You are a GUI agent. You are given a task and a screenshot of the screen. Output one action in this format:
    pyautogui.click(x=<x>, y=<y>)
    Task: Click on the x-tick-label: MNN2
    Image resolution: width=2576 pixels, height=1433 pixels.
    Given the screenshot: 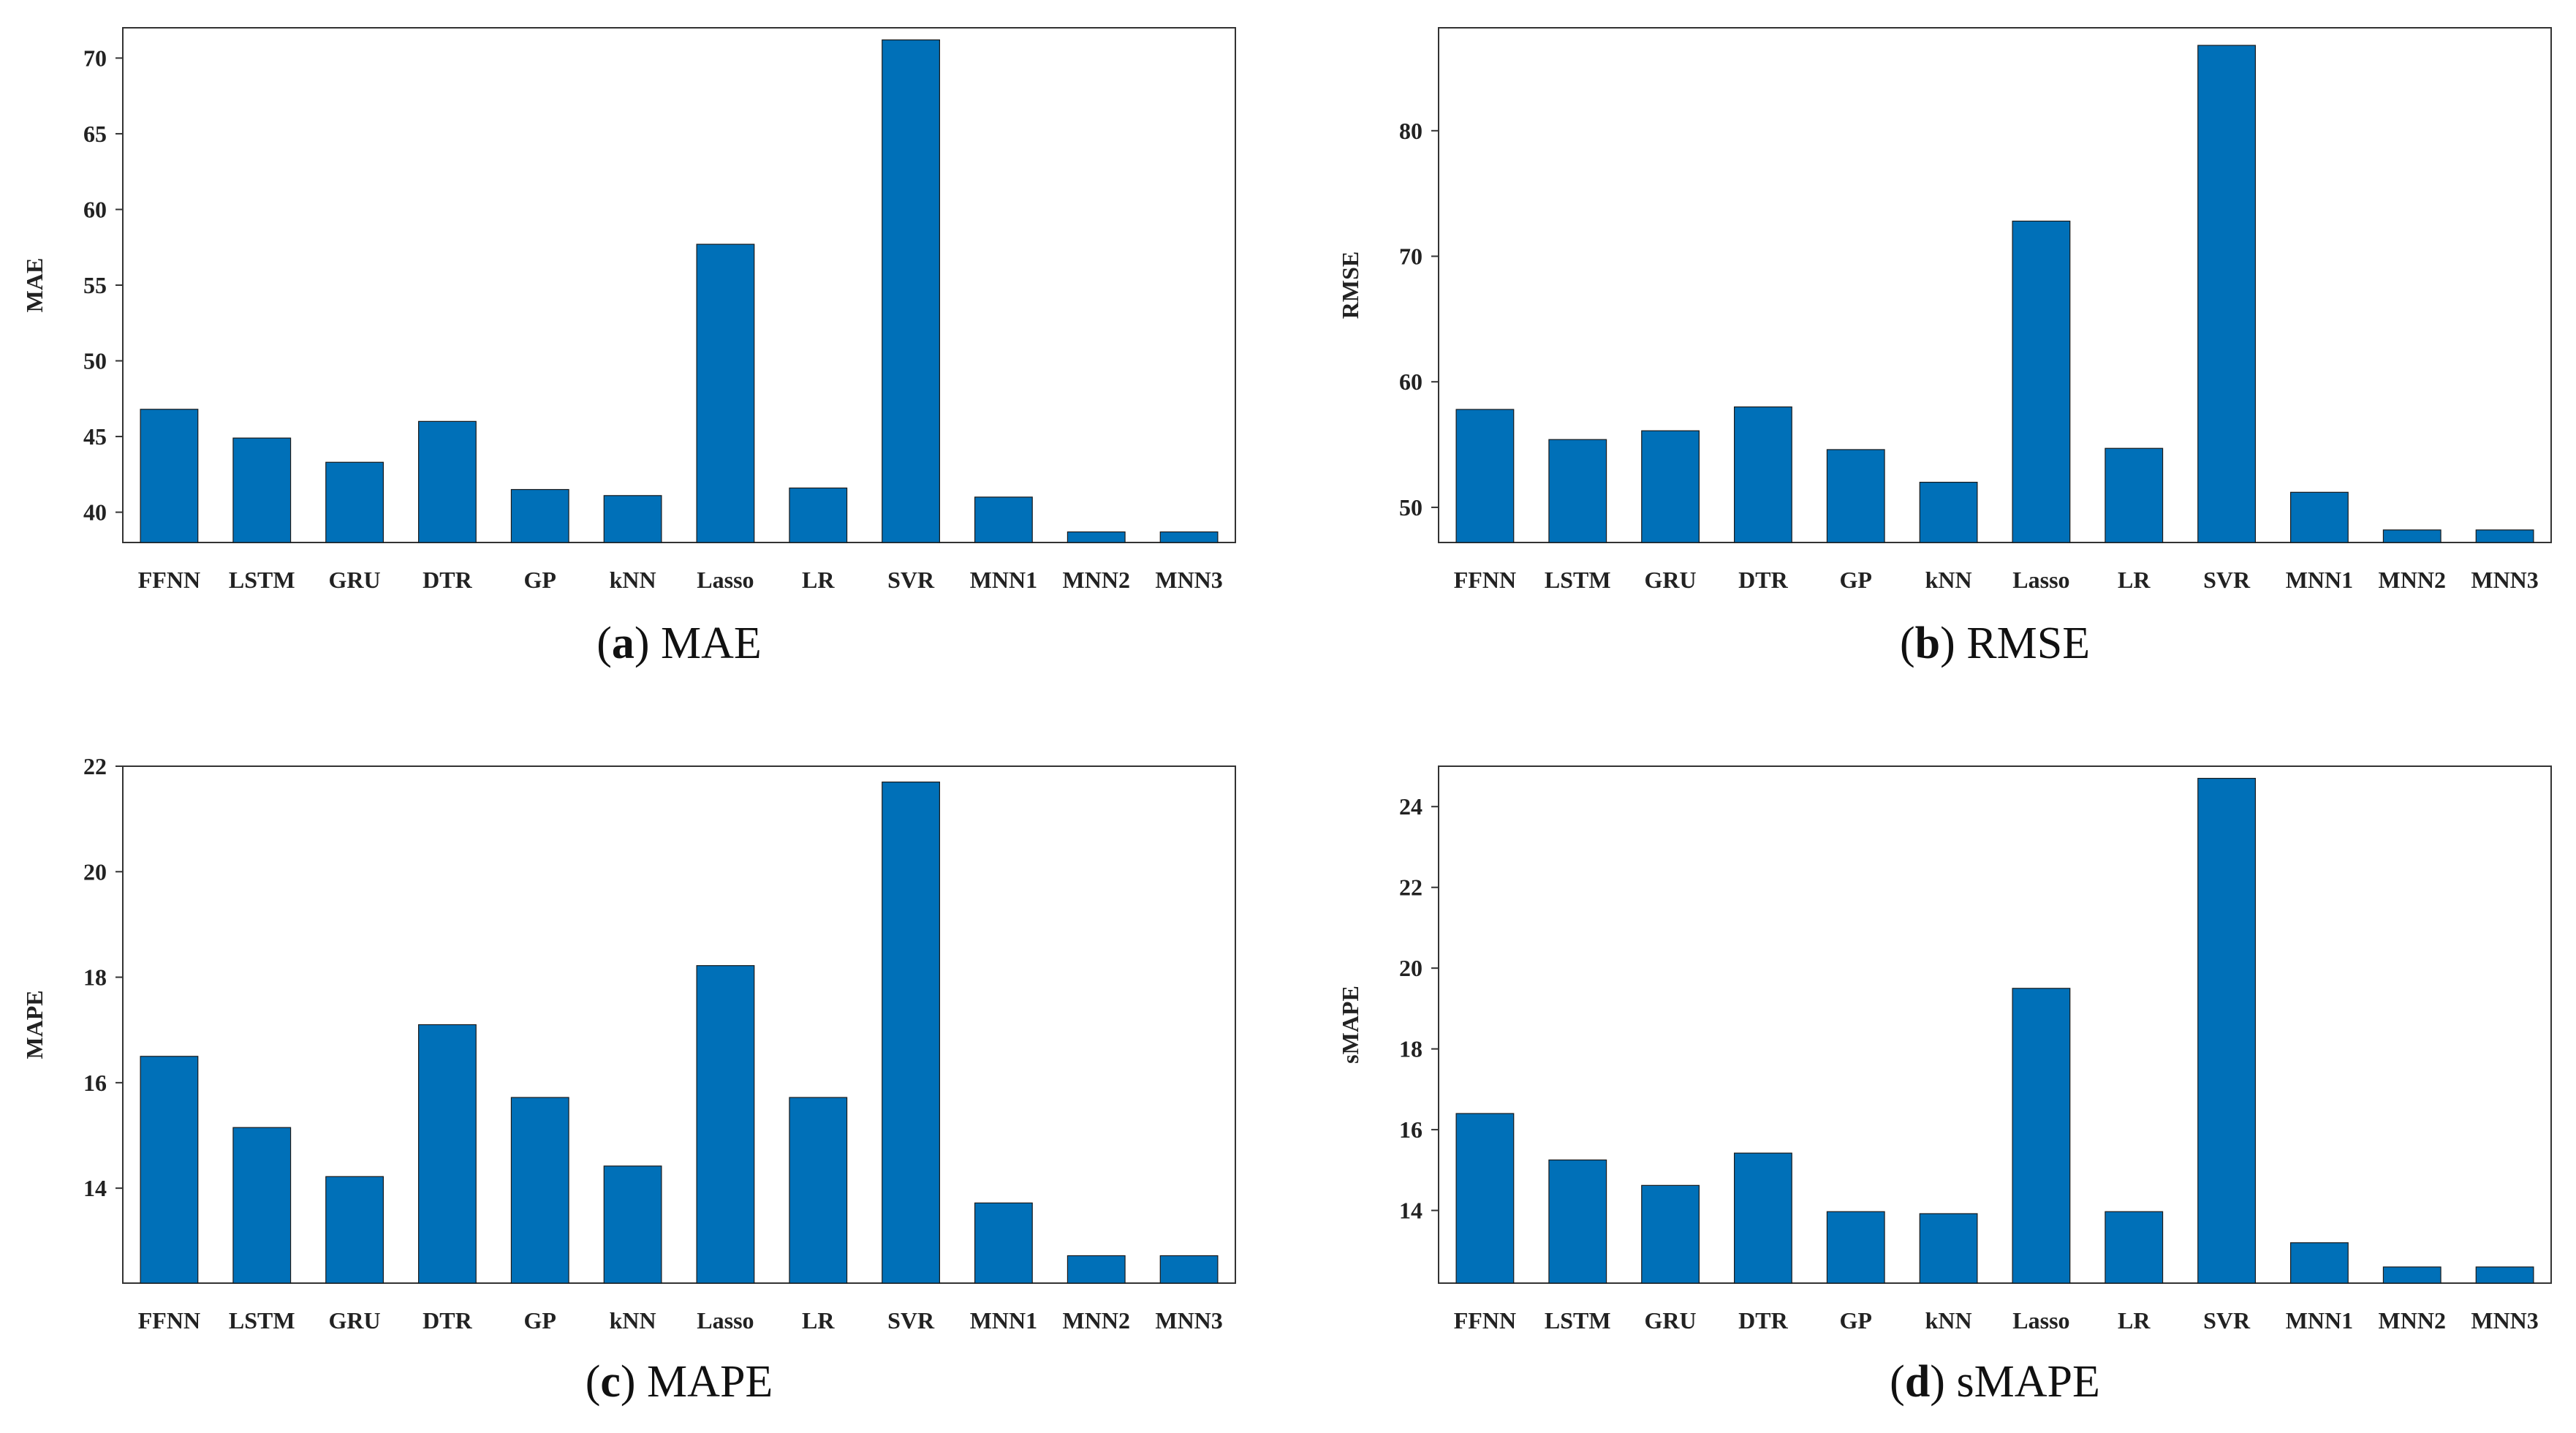 What is the action you would take?
    pyautogui.click(x=2412, y=580)
    